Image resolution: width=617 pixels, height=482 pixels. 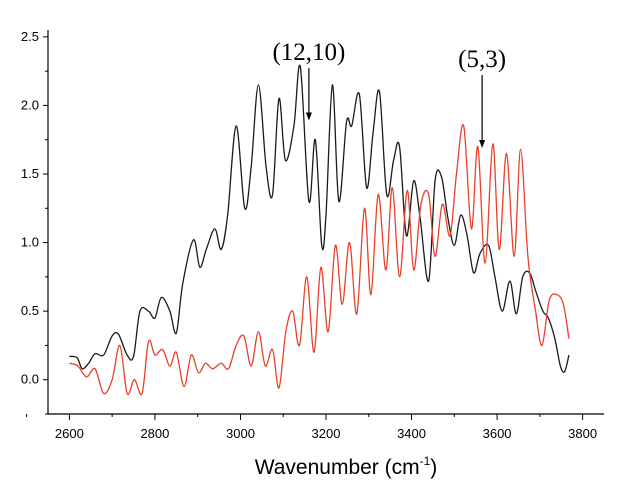 I want to click on x-axis: 2600 2800 3000 3200 3400 3600 3800, so click(x=315, y=427).